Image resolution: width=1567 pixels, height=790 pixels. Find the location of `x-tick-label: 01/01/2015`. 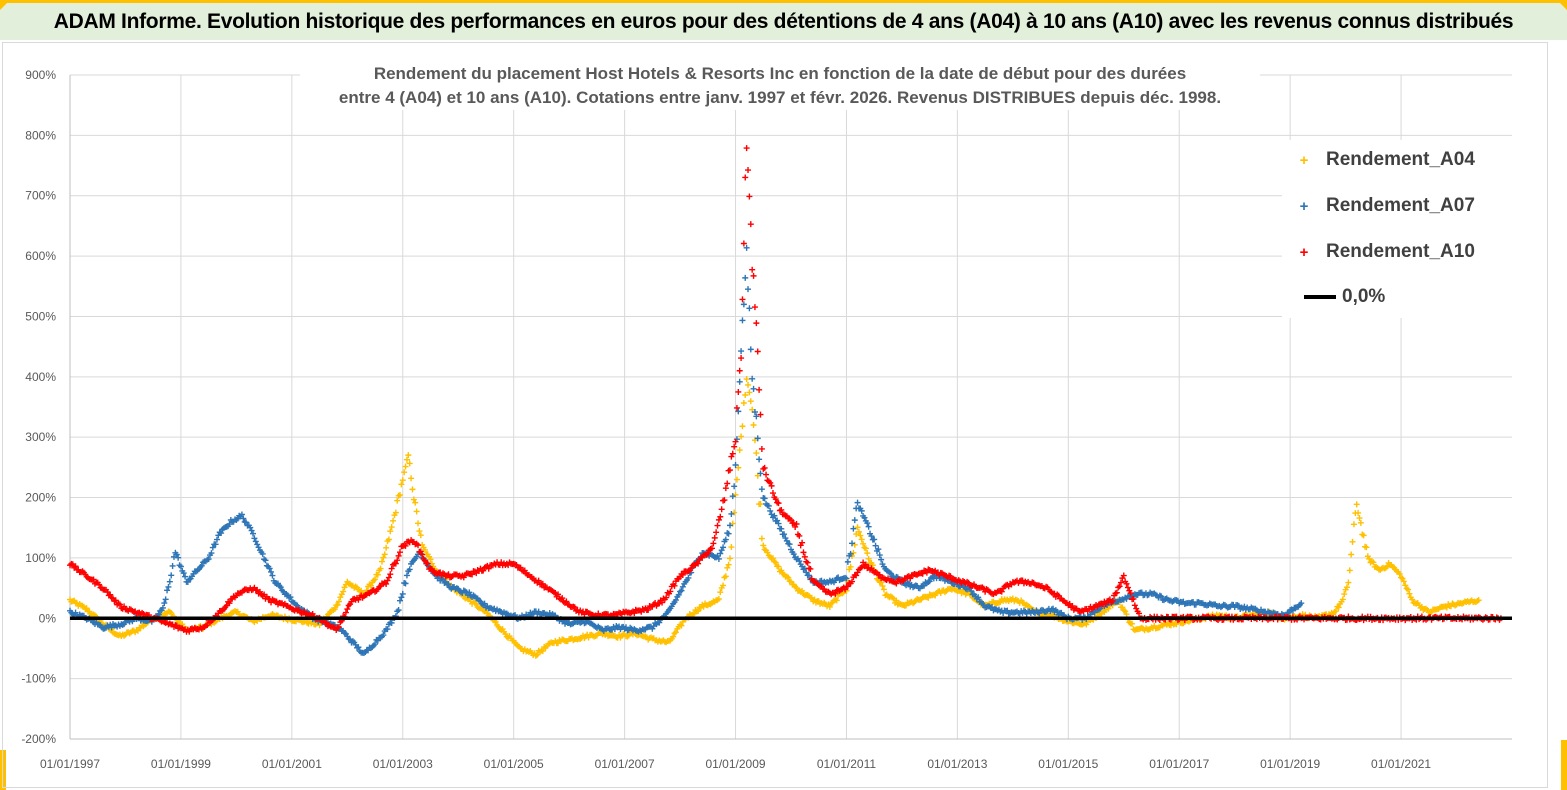

x-tick-label: 01/01/2015 is located at coordinates (1068, 764).